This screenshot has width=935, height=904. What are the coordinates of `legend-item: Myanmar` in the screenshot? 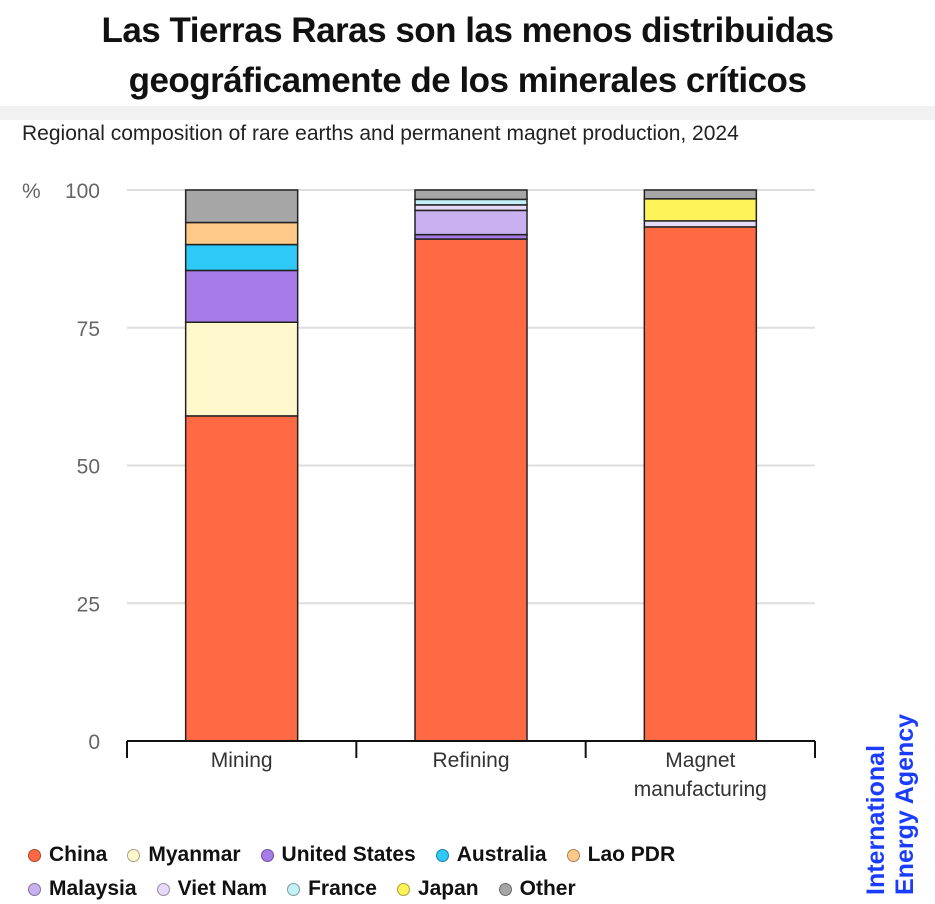 It's located at (184, 855).